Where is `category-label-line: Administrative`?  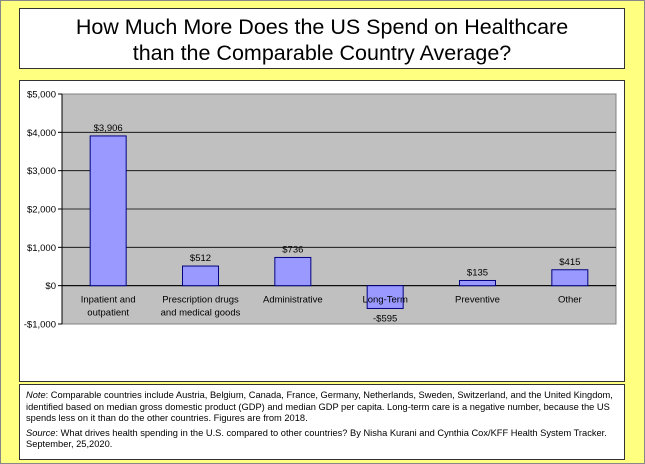
category-label-line: Administrative is located at coordinates (293, 300).